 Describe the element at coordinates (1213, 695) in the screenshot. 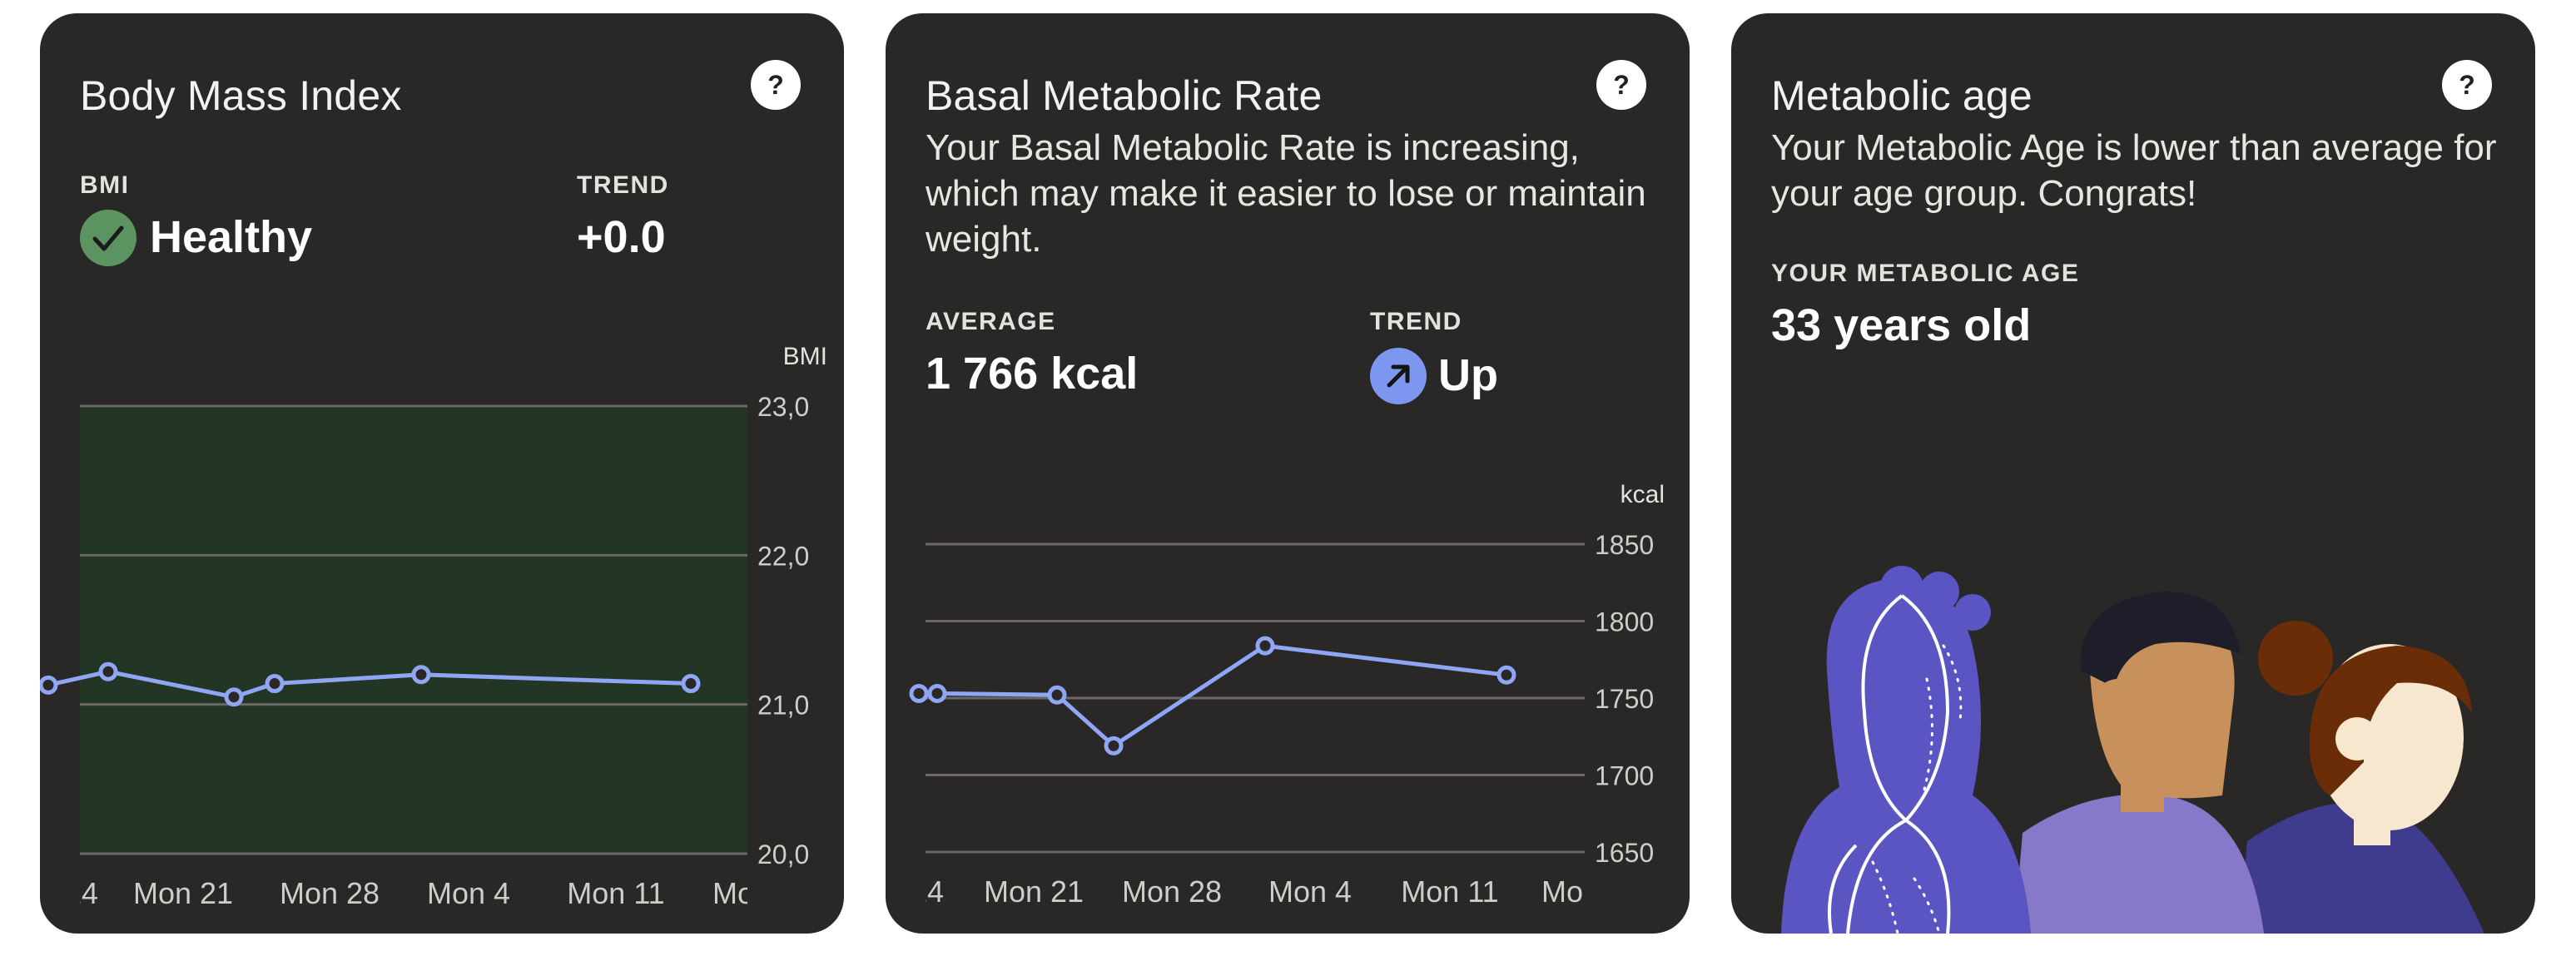

I see `bmr-series-line` at that location.